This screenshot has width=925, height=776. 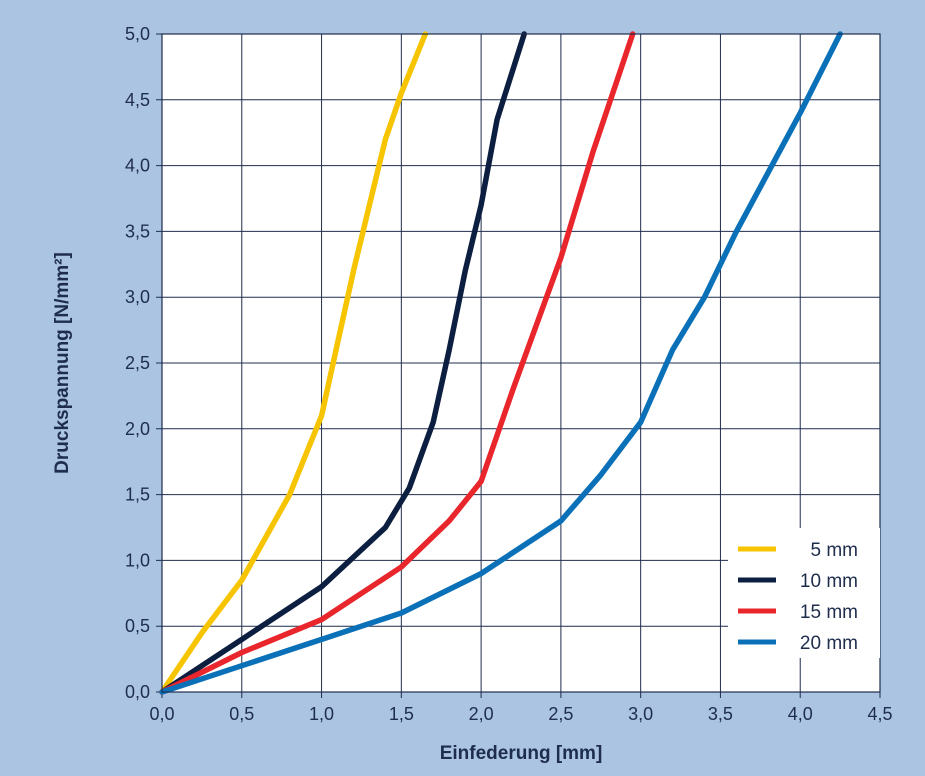 I want to click on x-tick-label: 1,0, so click(x=321, y=714).